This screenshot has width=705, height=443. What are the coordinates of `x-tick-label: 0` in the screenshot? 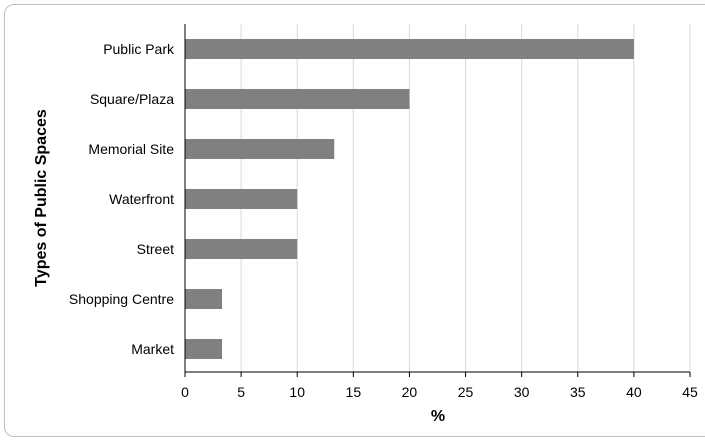 It's located at (185, 392).